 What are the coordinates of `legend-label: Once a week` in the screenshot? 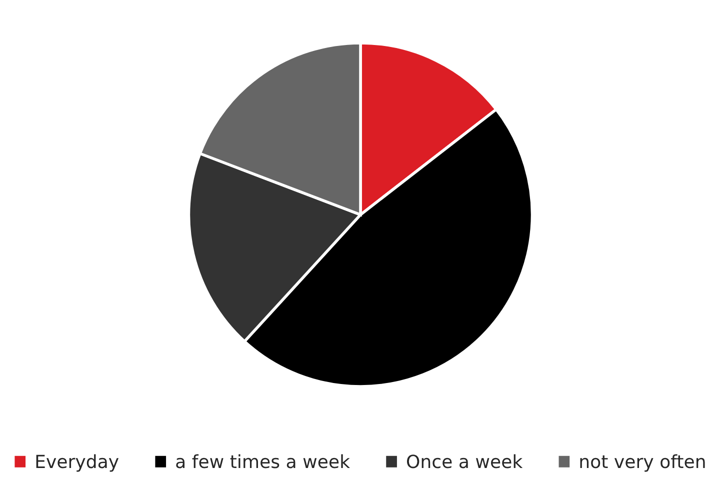 It's located at (464, 461).